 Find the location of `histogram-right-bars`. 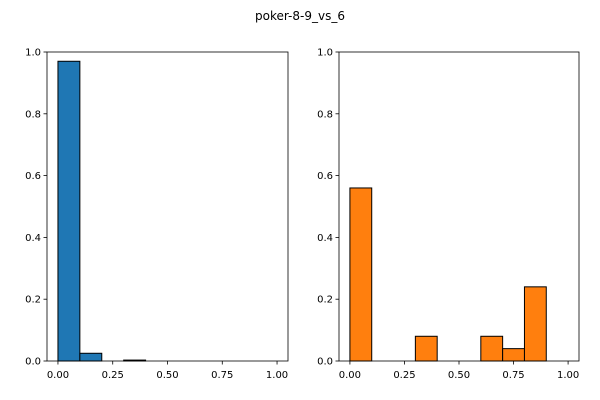

histogram-right-bars is located at coordinates (448, 274).